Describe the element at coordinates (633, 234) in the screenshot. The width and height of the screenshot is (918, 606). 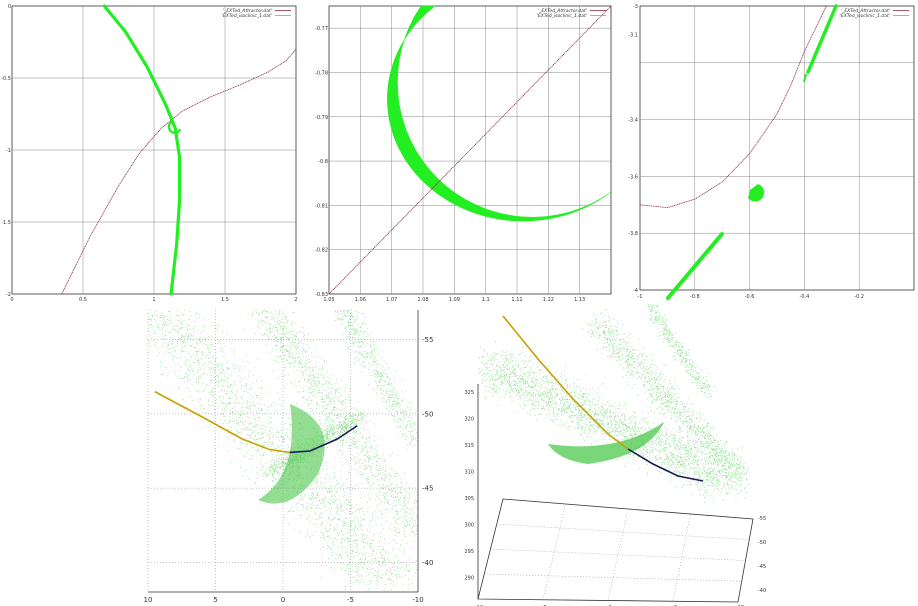
I see `y-tick-label: -3.8` at that location.